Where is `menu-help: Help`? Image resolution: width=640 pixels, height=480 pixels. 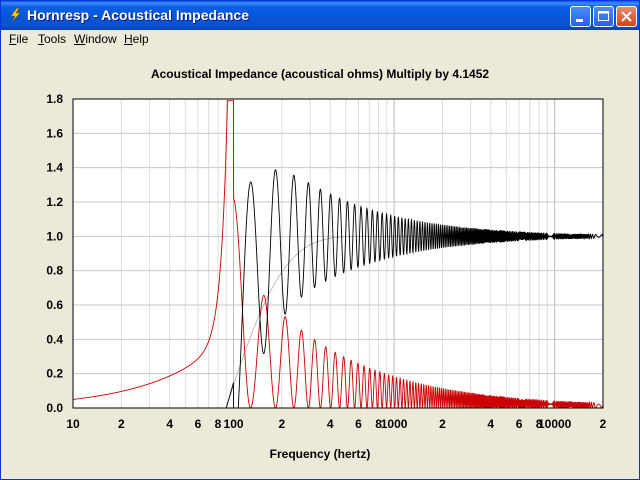 menu-help: Help is located at coordinates (136, 39).